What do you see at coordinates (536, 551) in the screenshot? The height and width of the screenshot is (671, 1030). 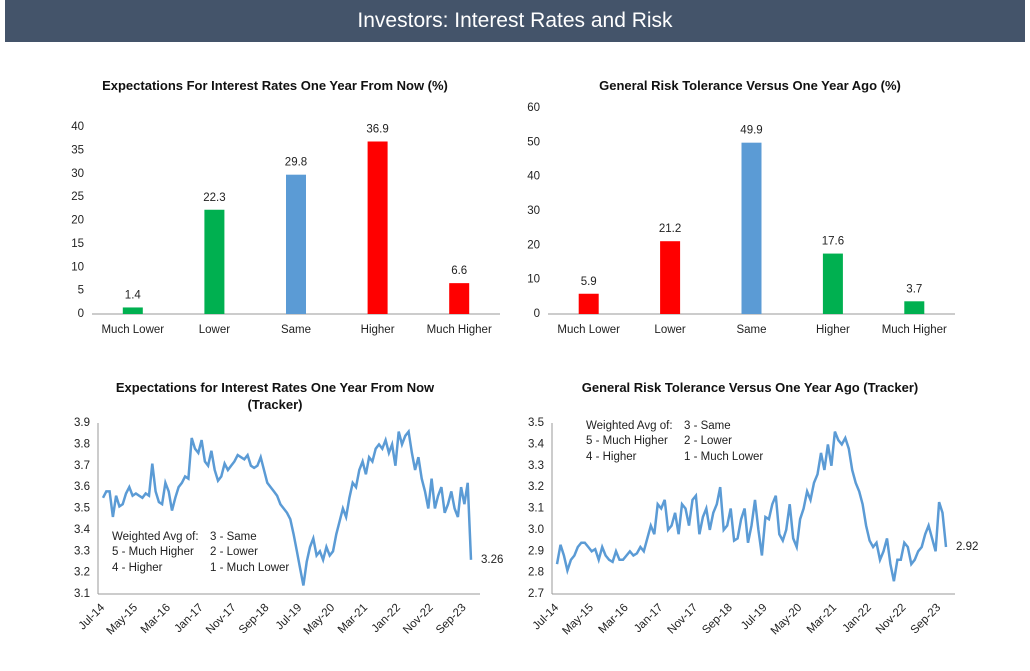 I see `y-tick-label: 2.9` at bounding box center [536, 551].